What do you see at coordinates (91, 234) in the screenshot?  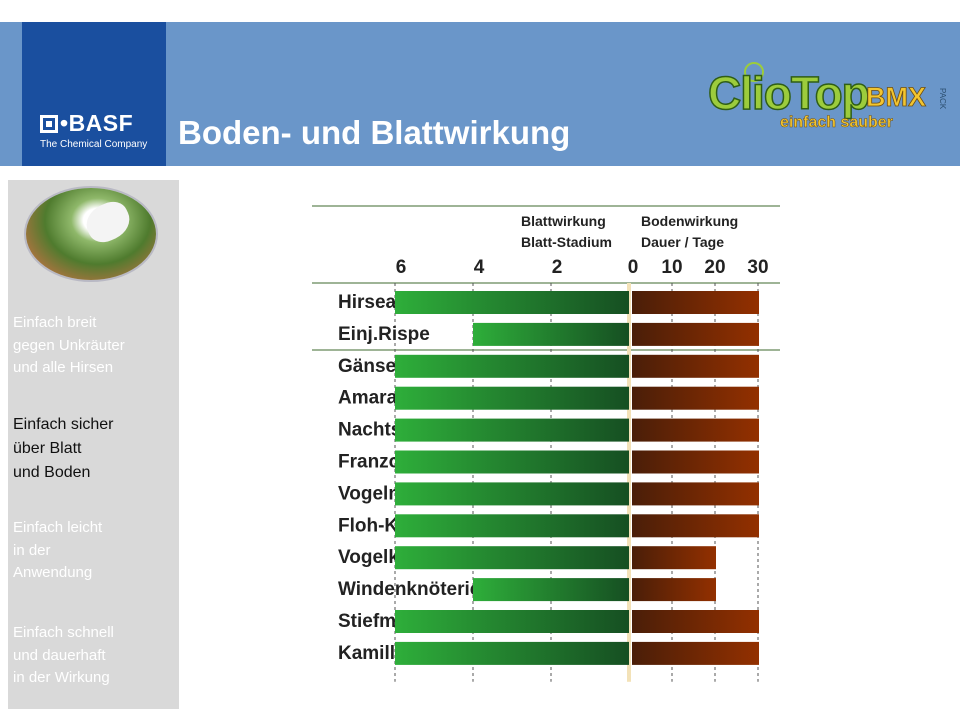 I see `sidebar-photo` at bounding box center [91, 234].